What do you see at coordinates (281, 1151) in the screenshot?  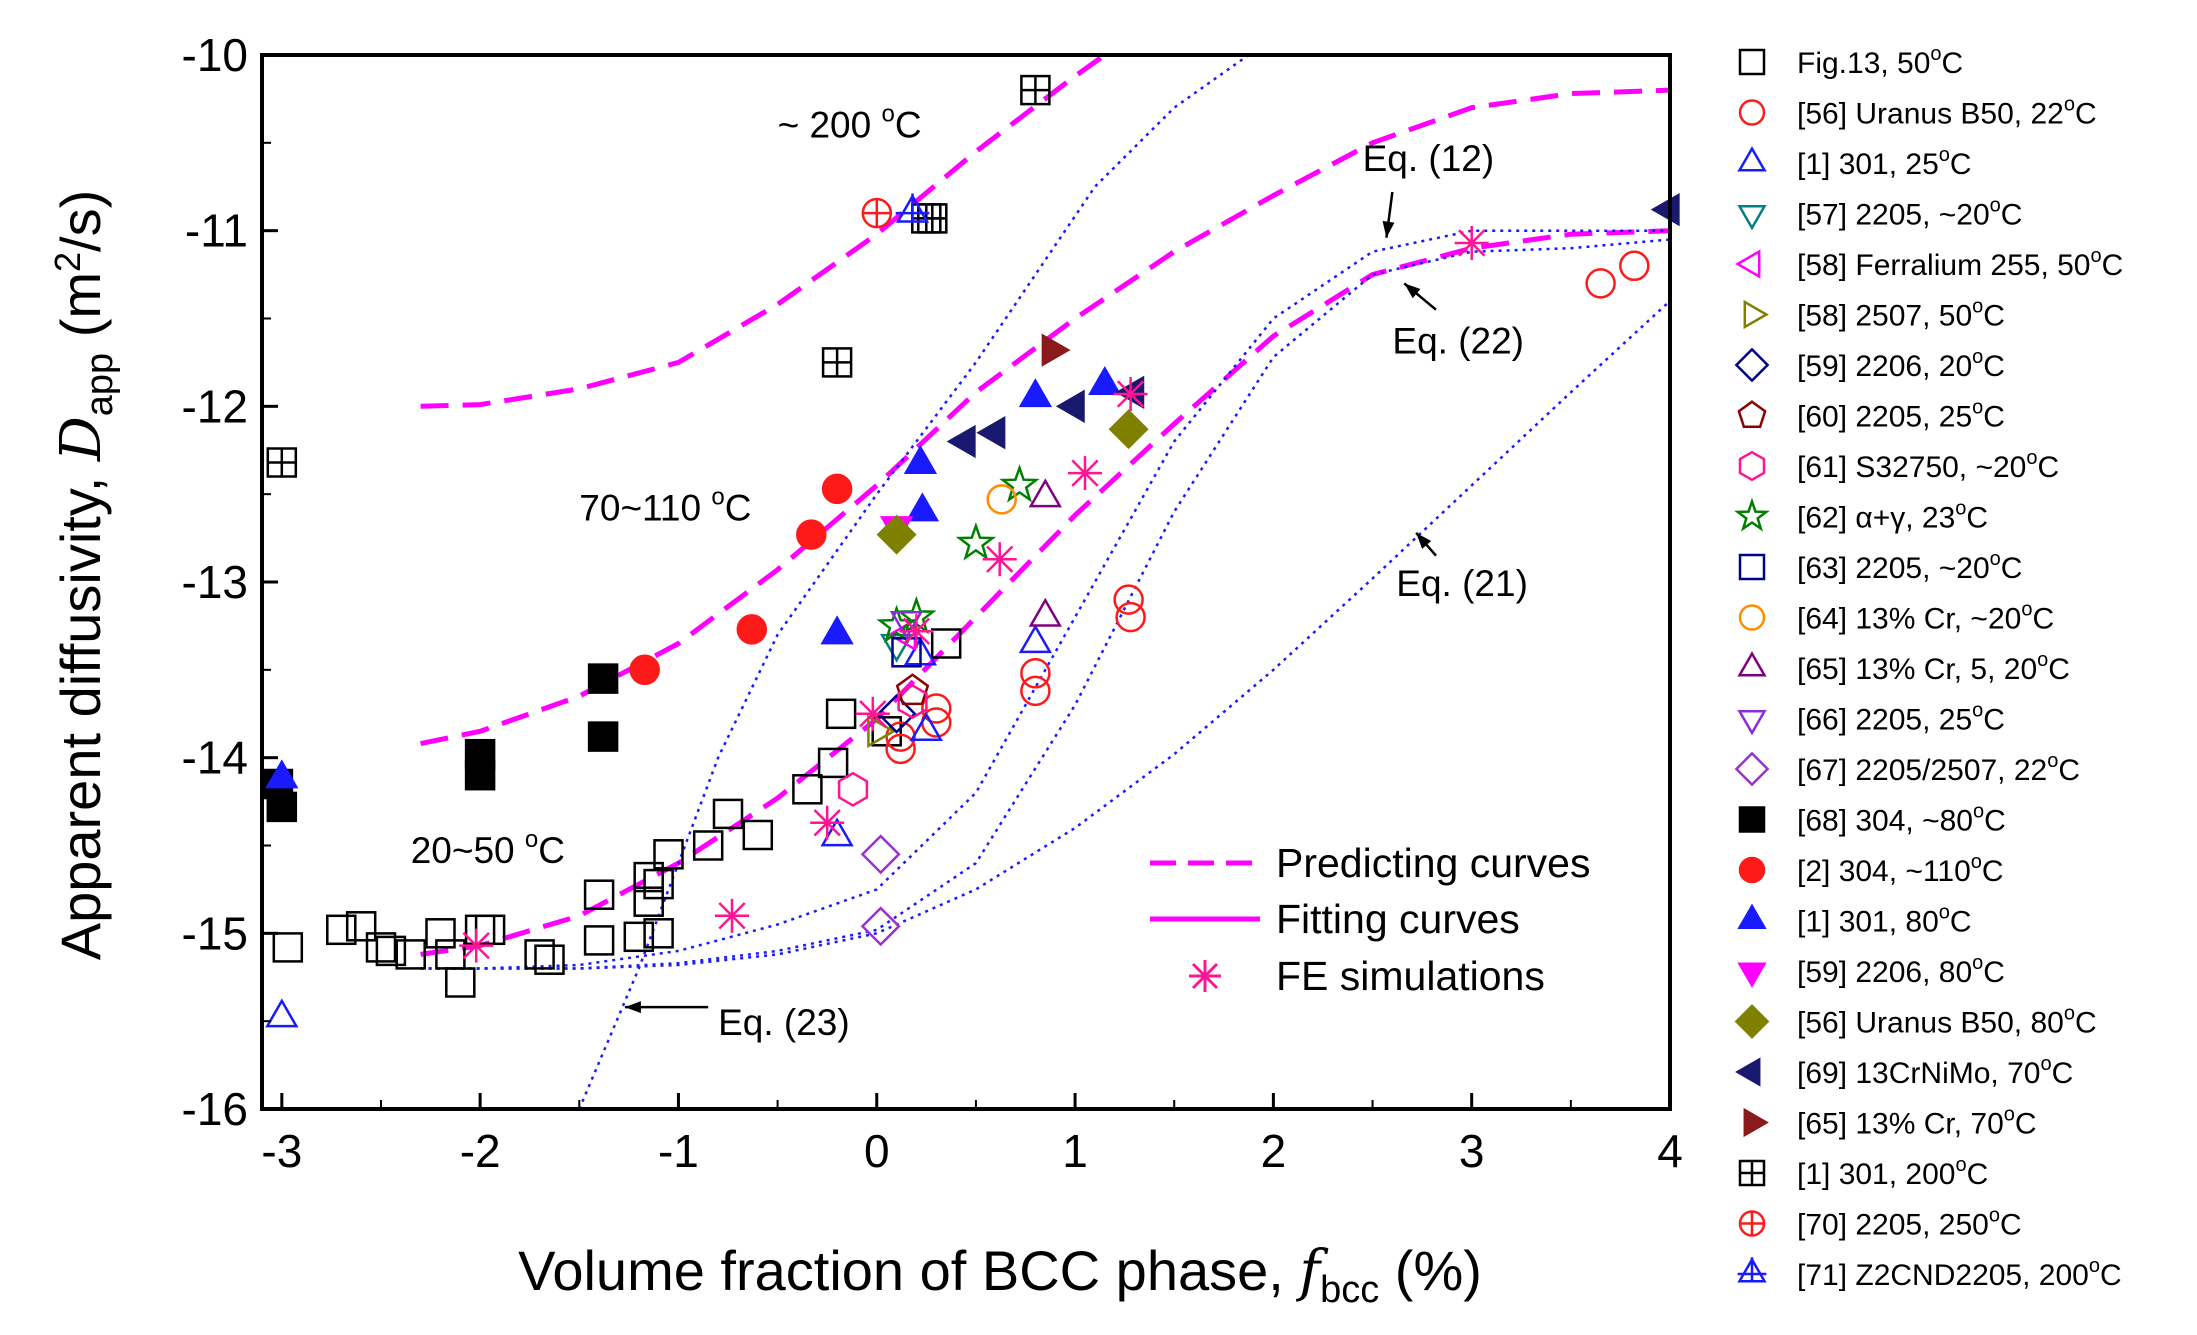 I see `x-tick-label: -3` at bounding box center [281, 1151].